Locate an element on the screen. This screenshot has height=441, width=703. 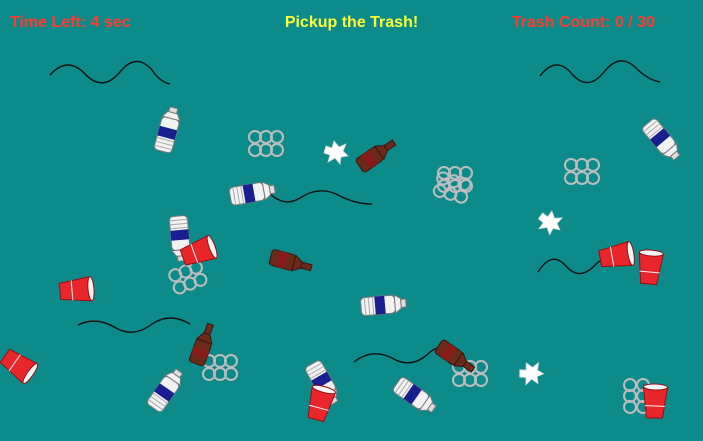
time-left-value: 4 is located at coordinates (95, 22).